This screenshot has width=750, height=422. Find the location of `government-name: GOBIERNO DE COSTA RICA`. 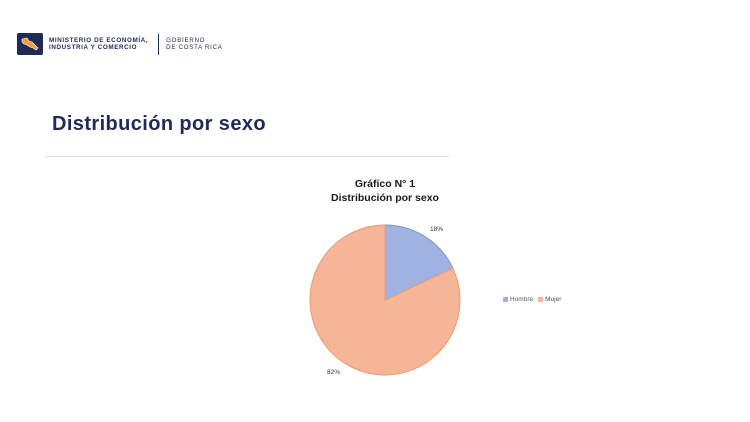

government-name: GOBIERNO DE COSTA RICA is located at coordinates (194, 44).